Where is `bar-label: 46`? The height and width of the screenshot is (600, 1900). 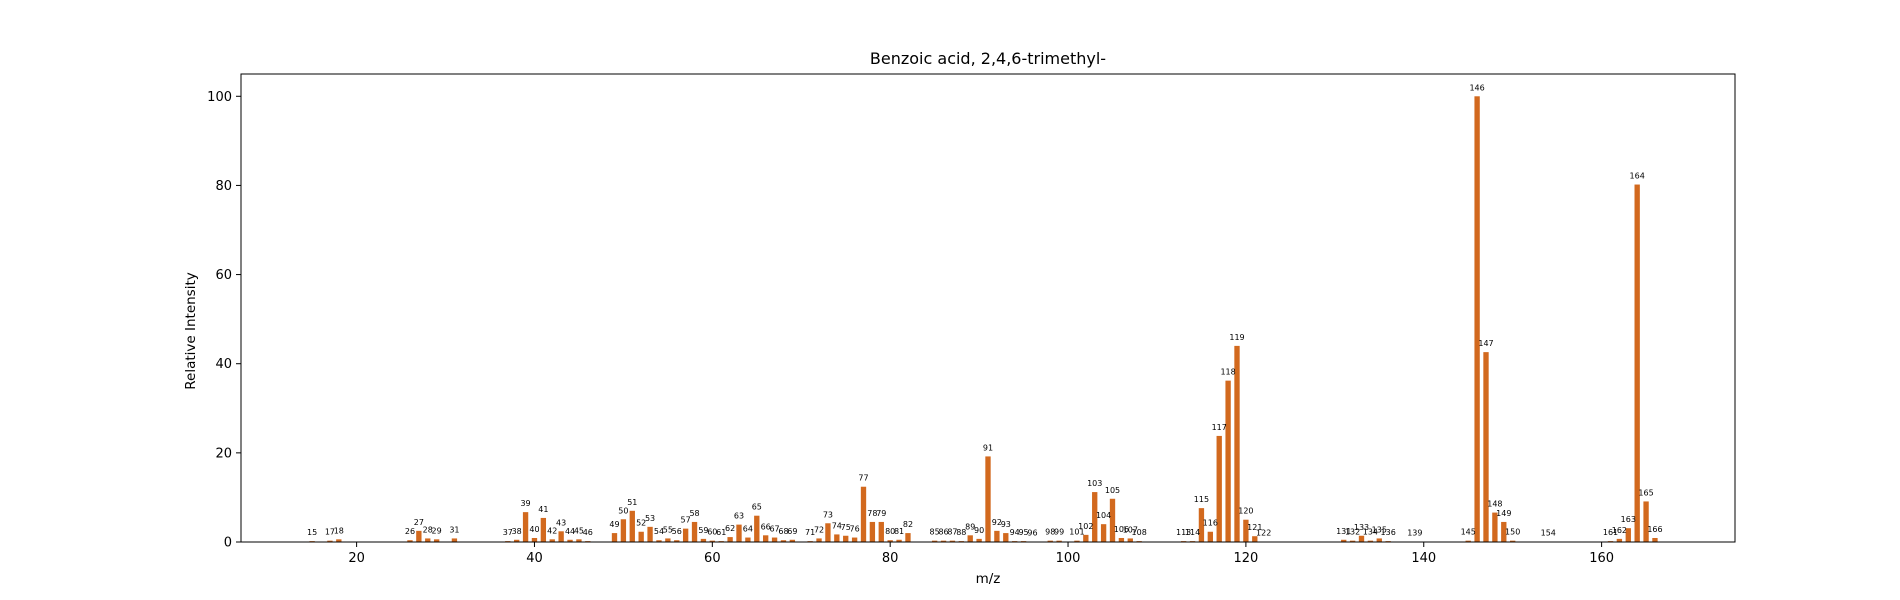
bar-label: 46 is located at coordinates (588, 532).